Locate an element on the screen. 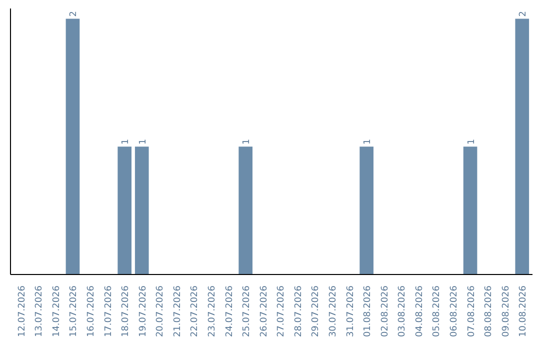 This screenshot has height=340, width=540. x-tick-label: 19.07.2026 is located at coordinates (143, 311).